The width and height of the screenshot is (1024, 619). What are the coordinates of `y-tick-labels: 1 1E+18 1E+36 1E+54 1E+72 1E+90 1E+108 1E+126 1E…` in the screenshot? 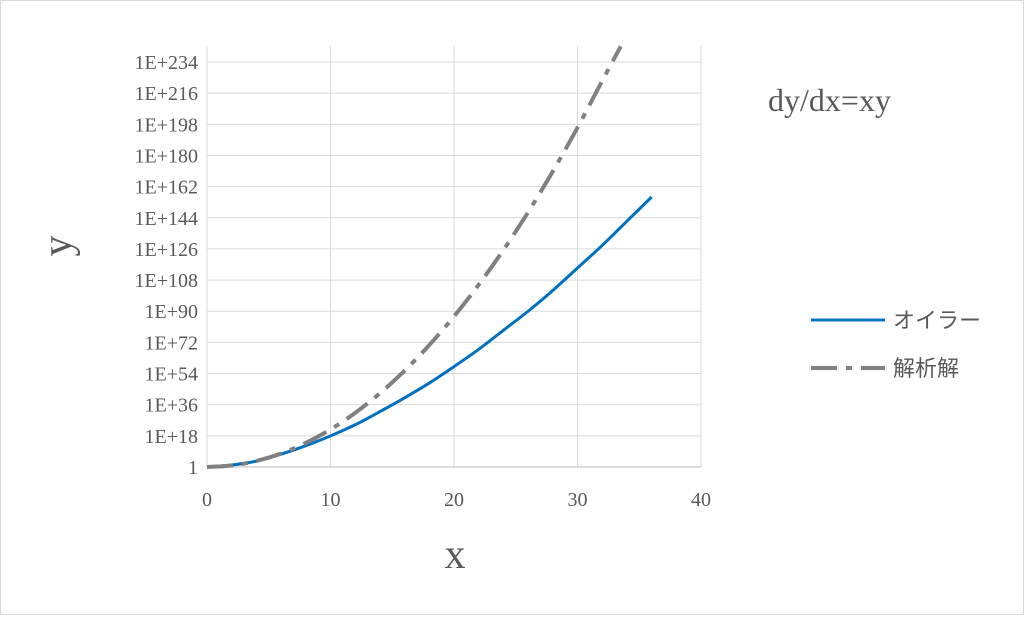 It's located at (167, 265).